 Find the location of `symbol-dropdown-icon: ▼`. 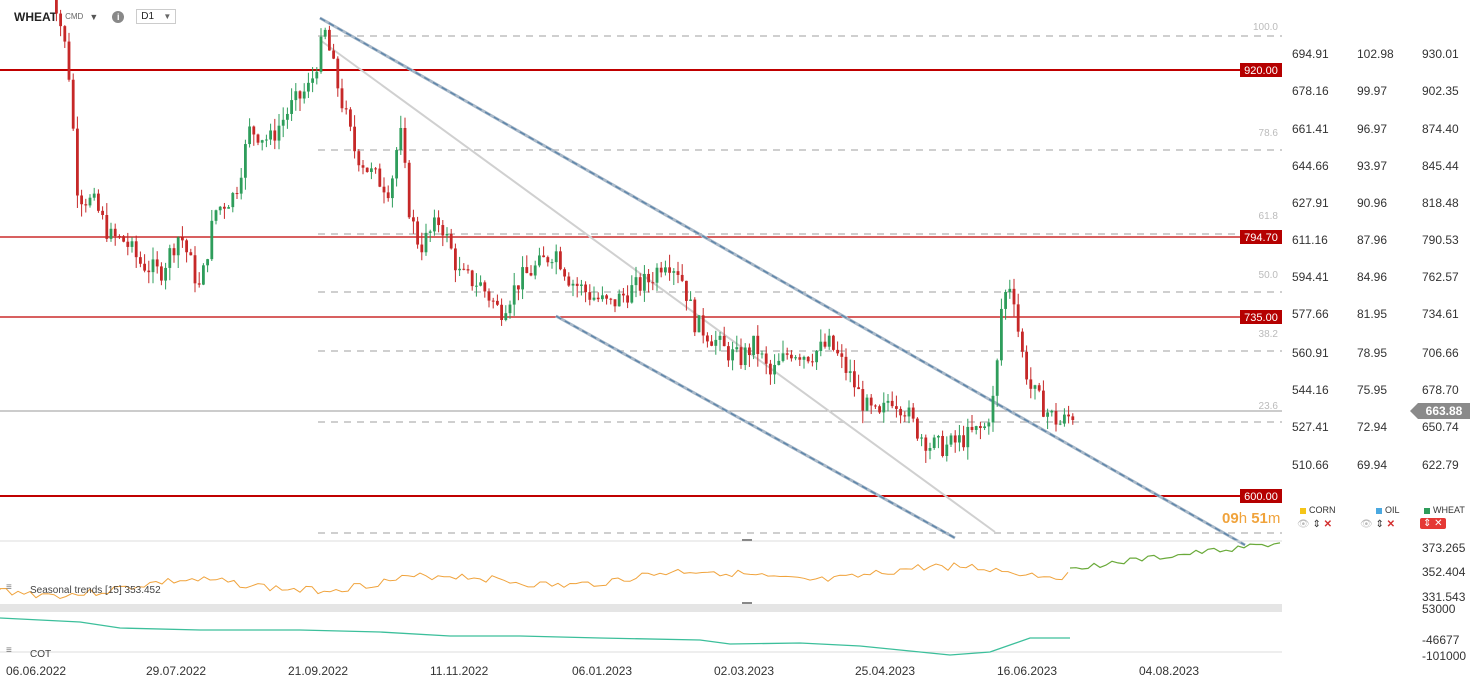

symbol-dropdown-icon: ▼ is located at coordinates (94, 16).